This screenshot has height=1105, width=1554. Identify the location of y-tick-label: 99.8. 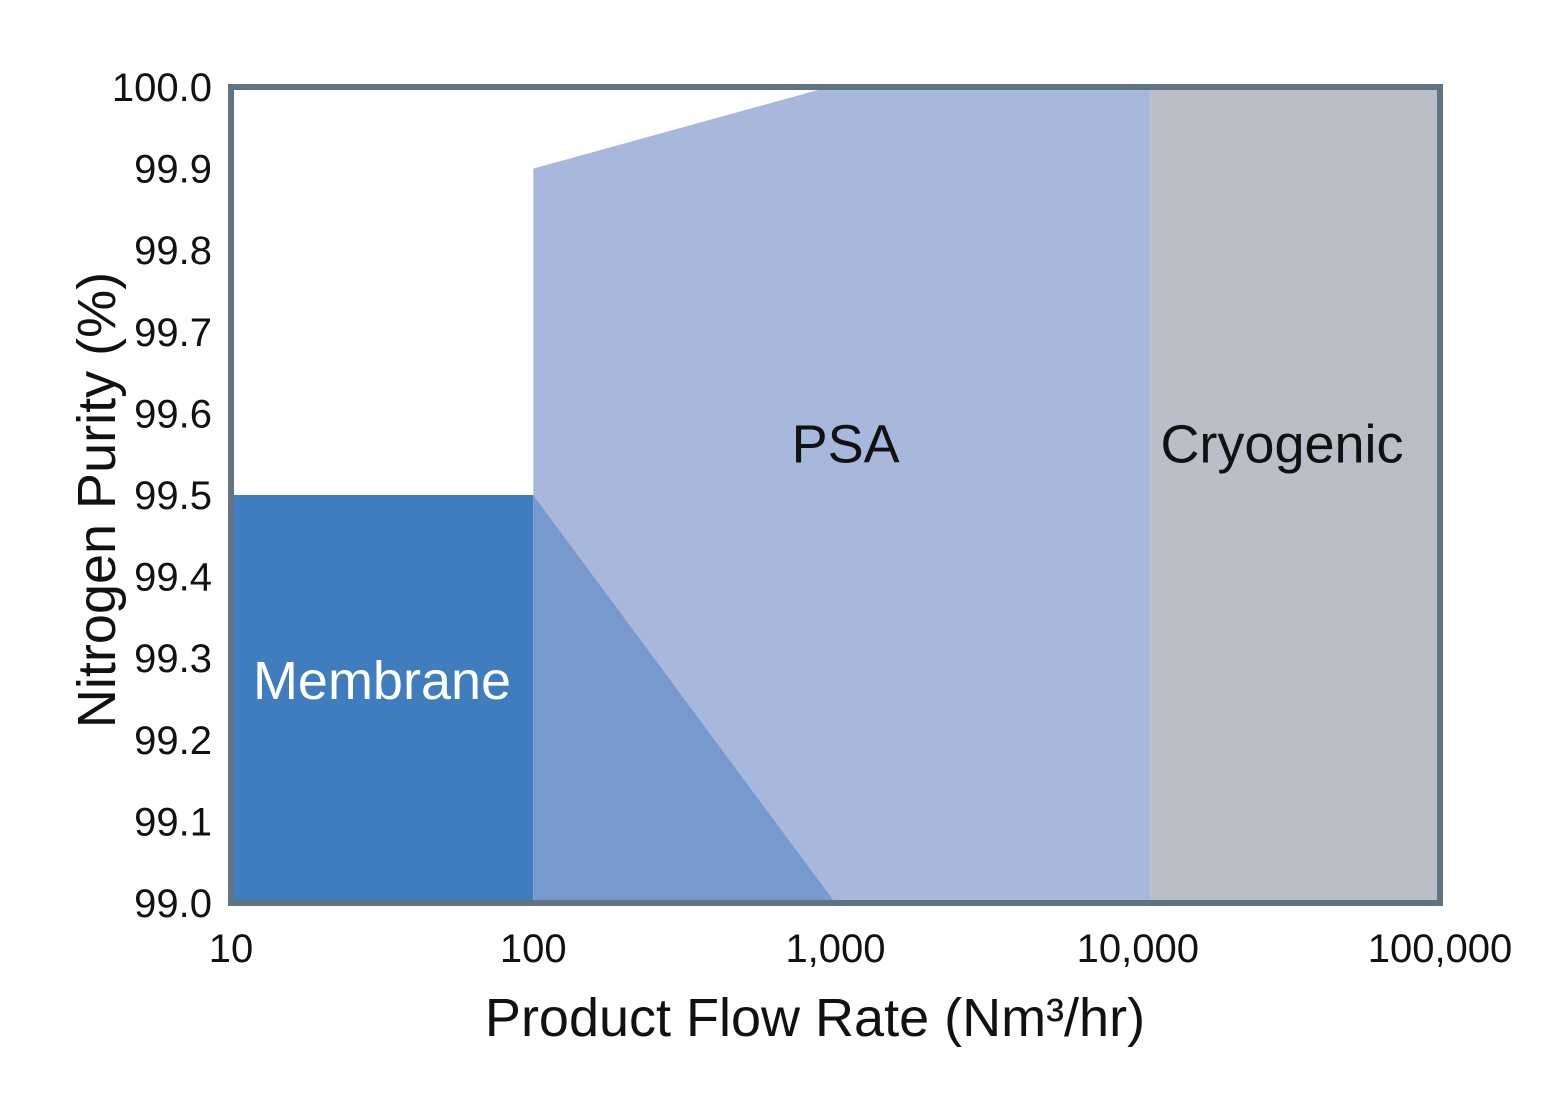
(173, 251).